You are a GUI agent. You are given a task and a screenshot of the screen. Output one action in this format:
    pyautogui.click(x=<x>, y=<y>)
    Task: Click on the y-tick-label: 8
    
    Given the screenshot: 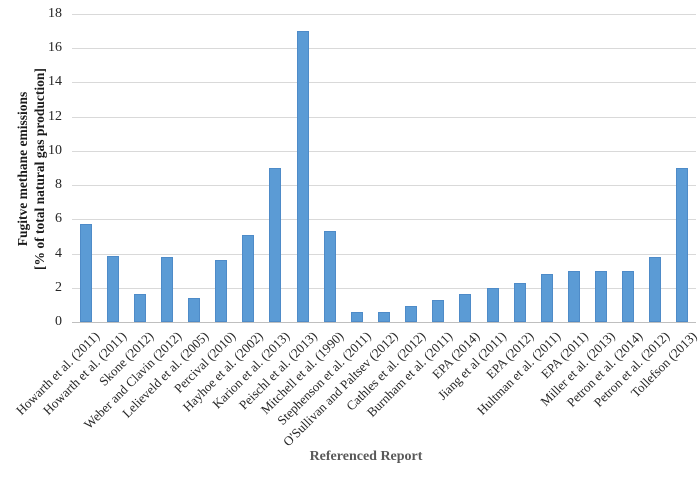 What is the action you would take?
    pyautogui.click(x=58, y=185)
    